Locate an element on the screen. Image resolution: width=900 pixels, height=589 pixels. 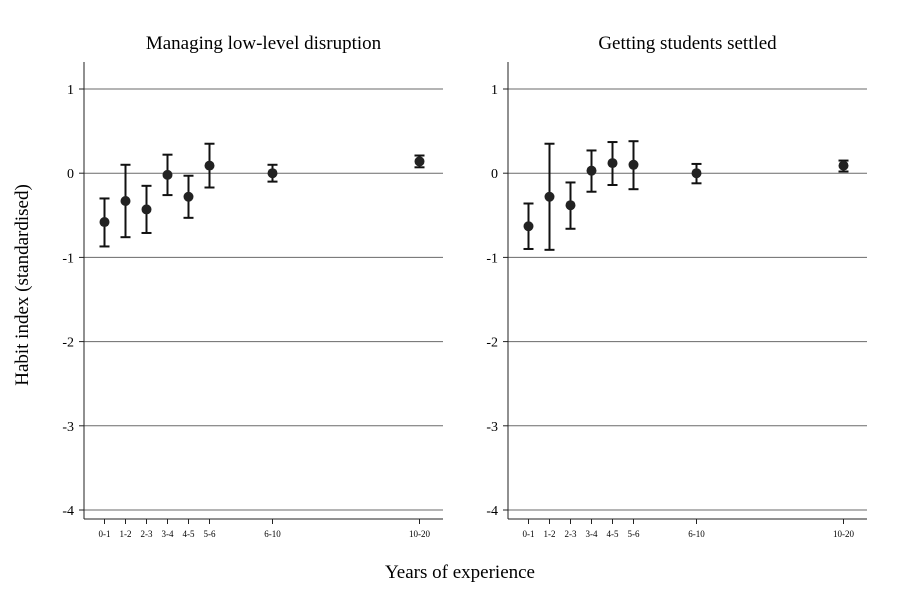
x-axis-label: Years of experience is located at coordinates (460, 572).